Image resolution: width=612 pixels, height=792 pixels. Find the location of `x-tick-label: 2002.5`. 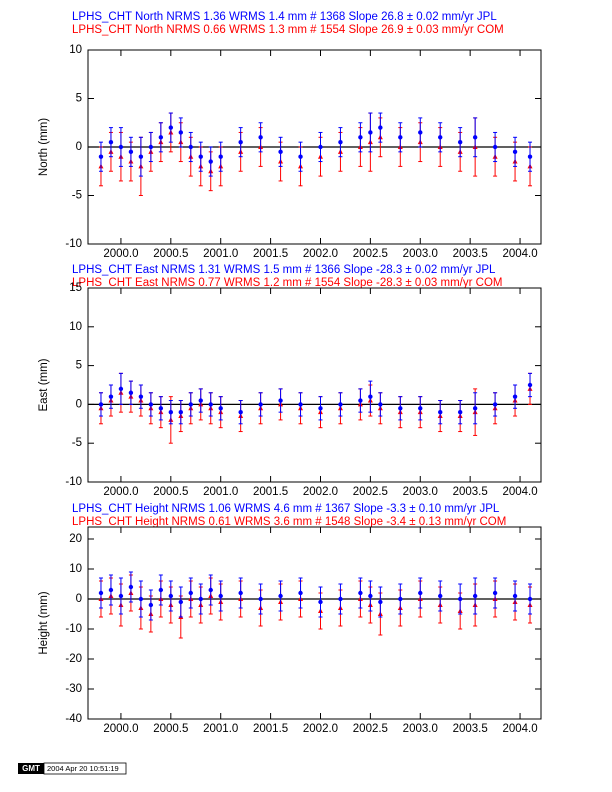

x-tick-label: 2002.5 is located at coordinates (370, 729).